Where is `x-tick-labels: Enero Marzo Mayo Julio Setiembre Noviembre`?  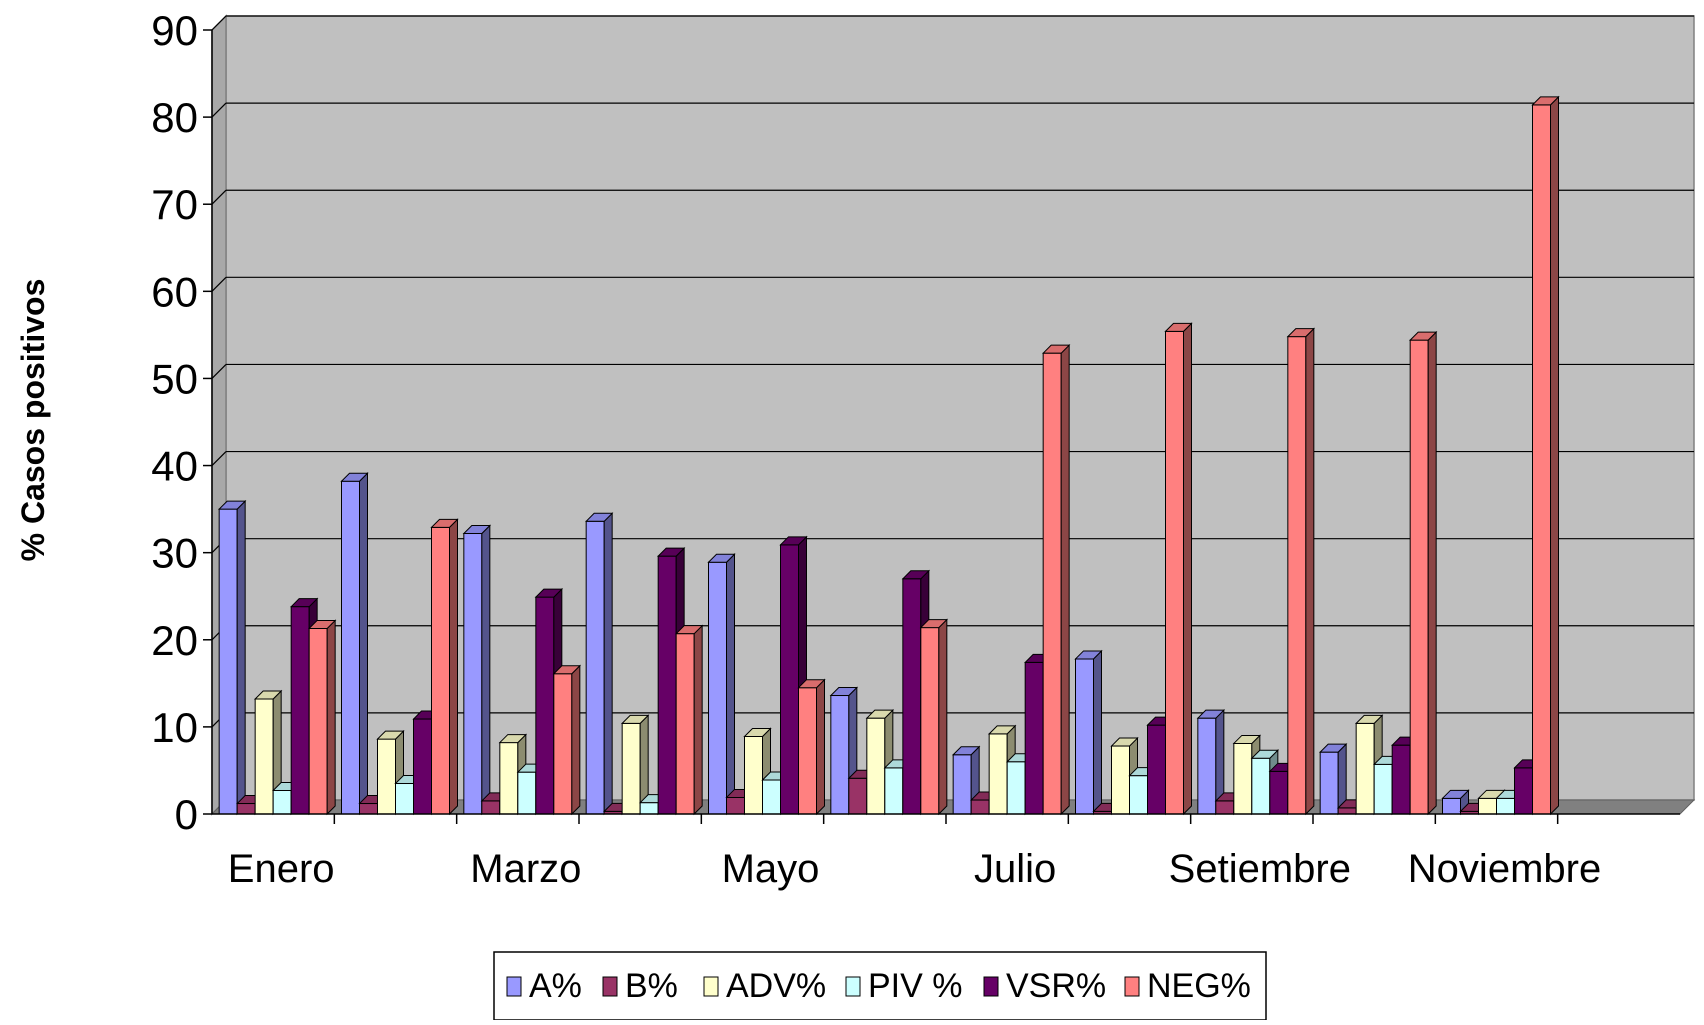 x-tick-labels: Enero Marzo Mayo Julio Setiembre Noviembre is located at coordinates (914, 869).